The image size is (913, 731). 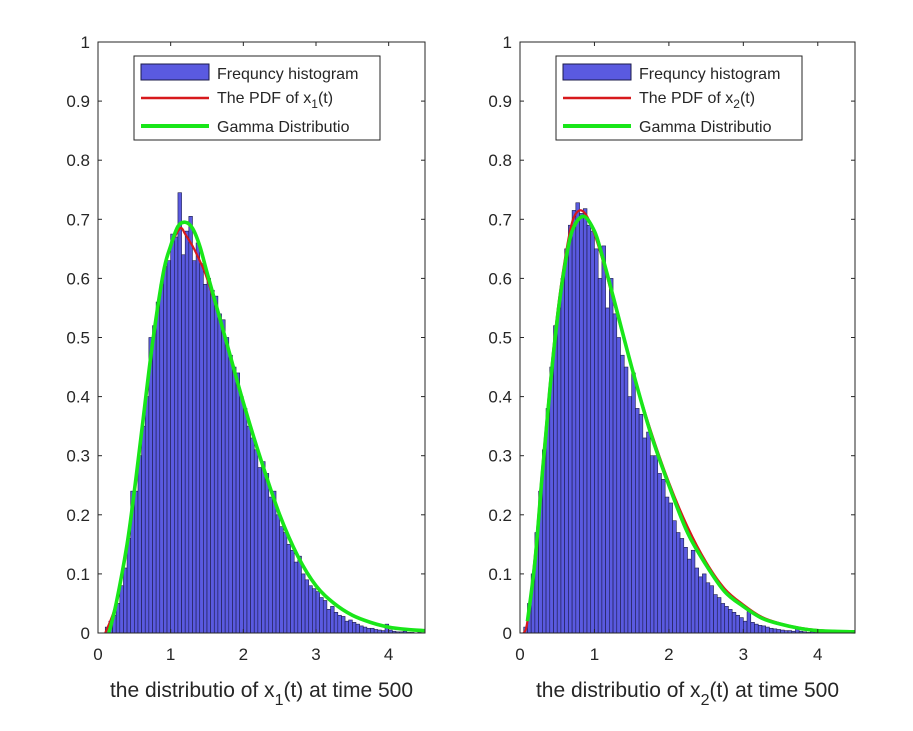 What do you see at coordinates (500, 574) in the screenshot?
I see `y-tick-label: 0.1` at bounding box center [500, 574].